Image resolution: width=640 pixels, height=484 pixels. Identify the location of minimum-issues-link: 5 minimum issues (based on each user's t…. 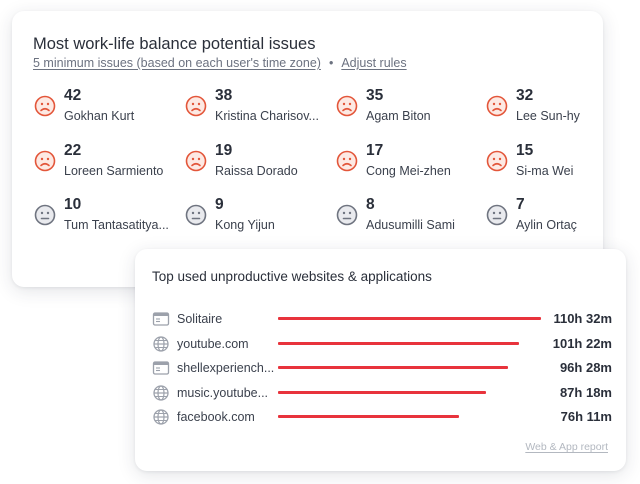
(177, 63).